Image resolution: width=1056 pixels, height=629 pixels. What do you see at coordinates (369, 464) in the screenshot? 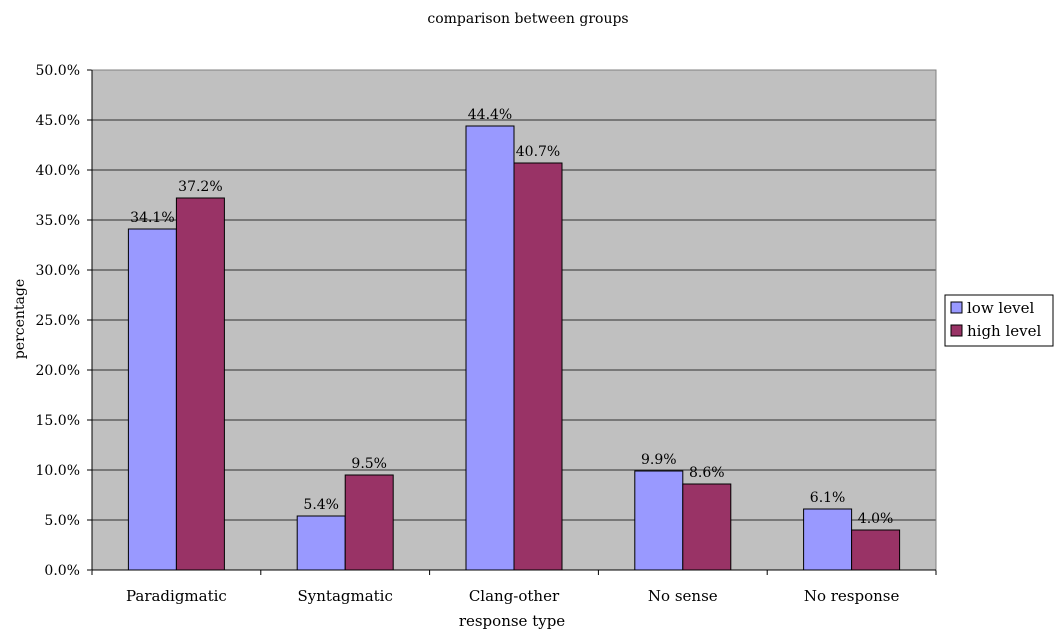
I see `data-label: 9.5%` at bounding box center [369, 464].